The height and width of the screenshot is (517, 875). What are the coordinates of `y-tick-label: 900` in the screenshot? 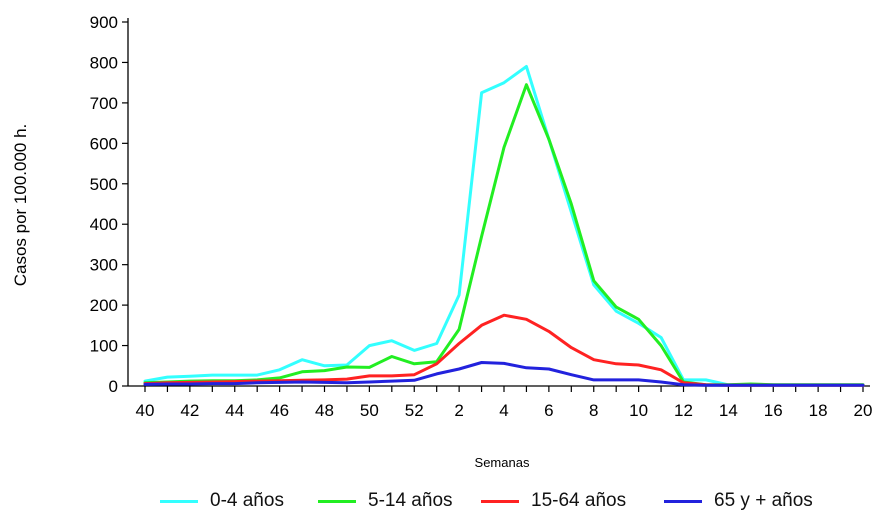 It's located at (104, 22).